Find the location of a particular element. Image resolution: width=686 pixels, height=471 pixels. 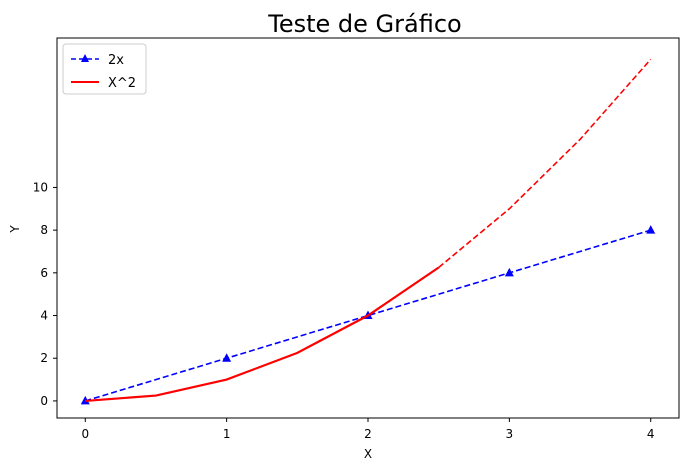

x-tick-label: 4 is located at coordinates (651, 434).